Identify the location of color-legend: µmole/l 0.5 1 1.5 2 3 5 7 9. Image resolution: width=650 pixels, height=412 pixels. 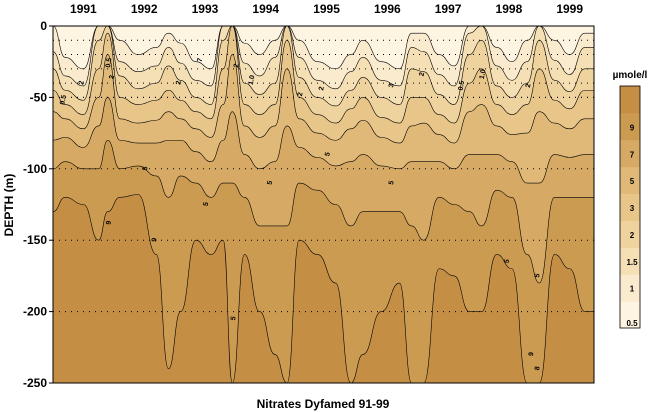
(630, 199).